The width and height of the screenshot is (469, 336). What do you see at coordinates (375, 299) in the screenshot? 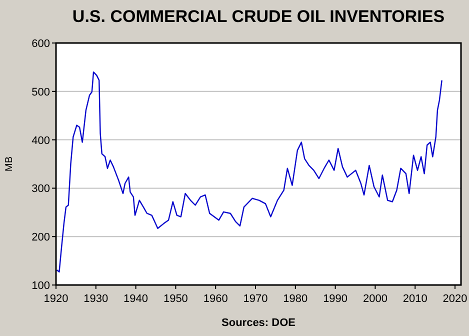
I see `x-tick-label: 2000` at bounding box center [375, 299].